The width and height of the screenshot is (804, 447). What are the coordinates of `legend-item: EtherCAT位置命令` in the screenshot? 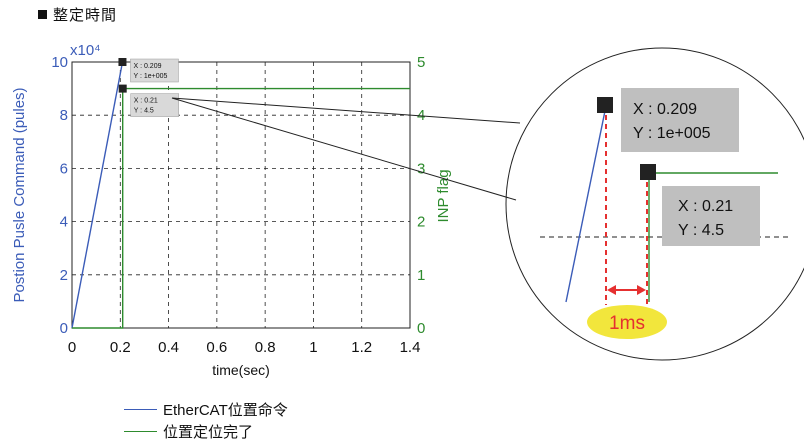 It's located at (206, 409).